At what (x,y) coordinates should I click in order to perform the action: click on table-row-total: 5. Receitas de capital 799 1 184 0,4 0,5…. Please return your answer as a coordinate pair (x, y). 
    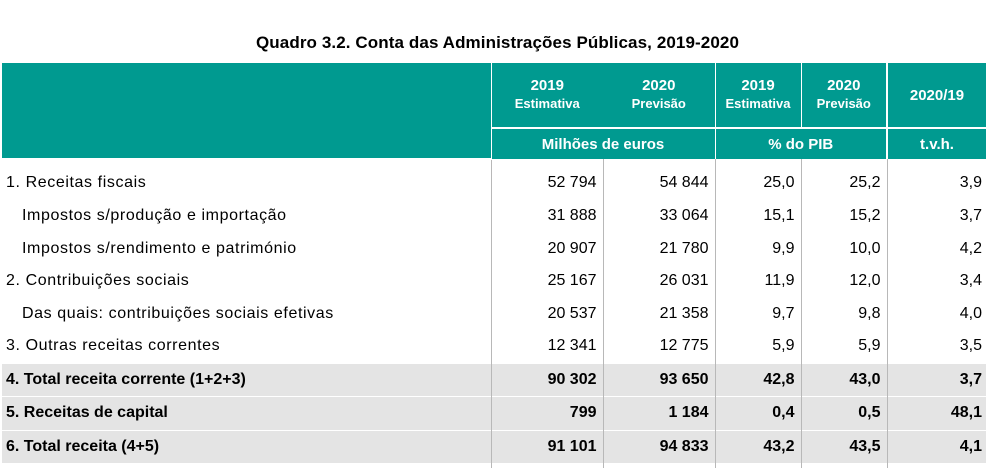
    Looking at the image, I should click on (494, 413).